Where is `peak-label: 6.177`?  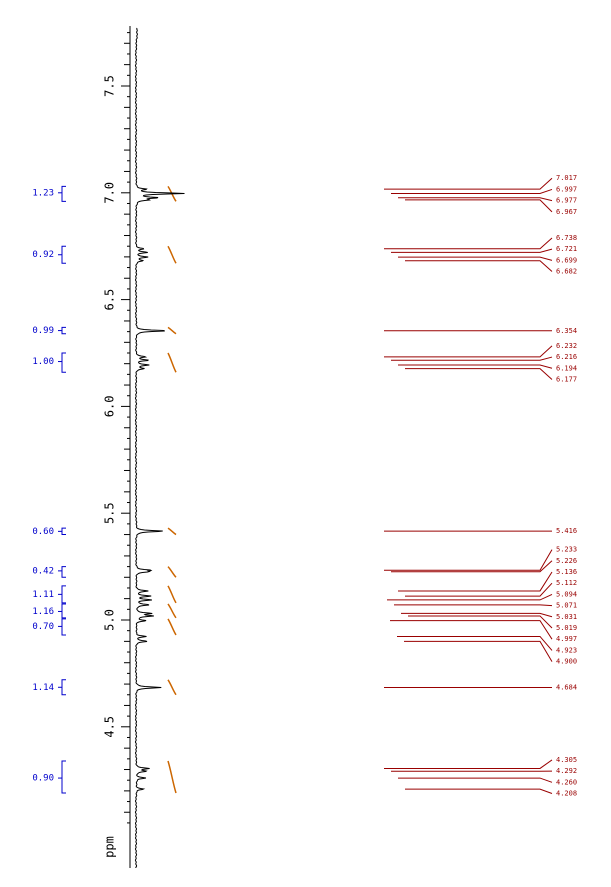 peak-label: 6.177 is located at coordinates (566, 379).